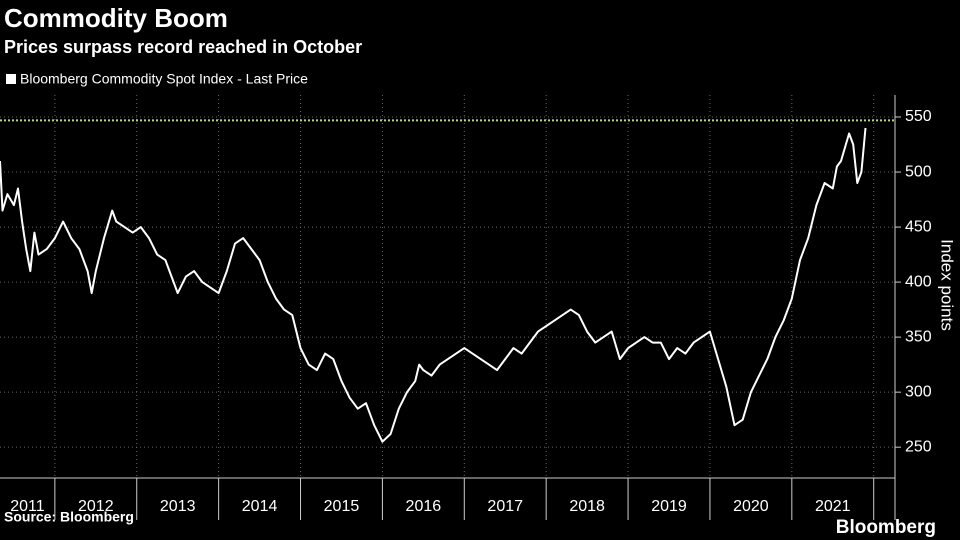 This screenshot has height=540, width=960. Describe the element at coordinates (27, 506) in the screenshot. I see `x-band-label: 2011` at that location.